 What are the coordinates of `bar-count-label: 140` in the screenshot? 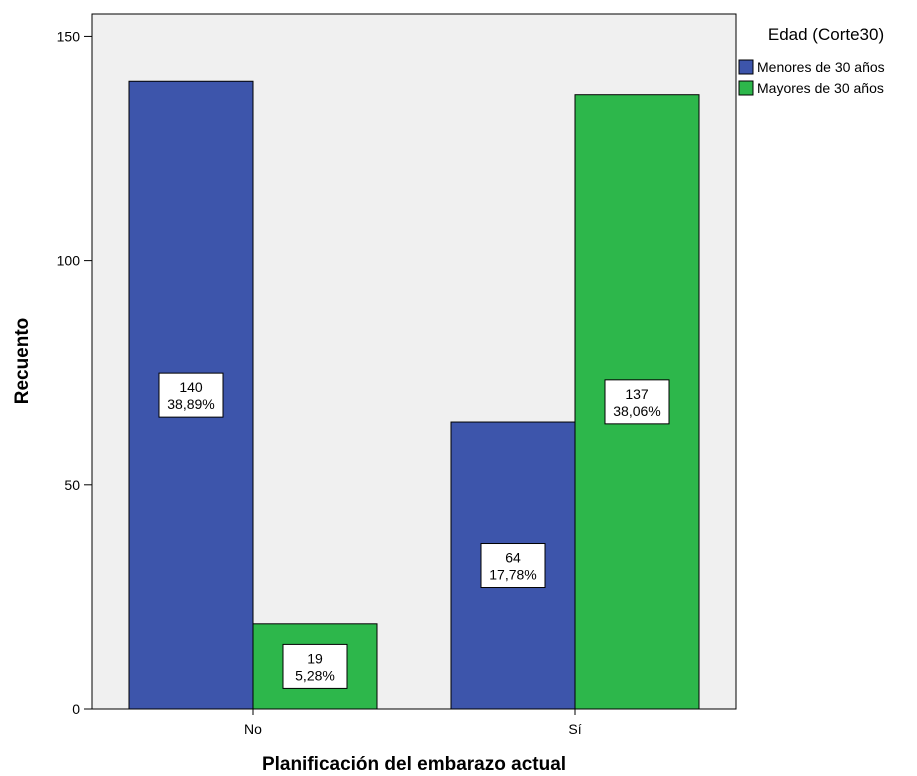 It's located at (191, 387).